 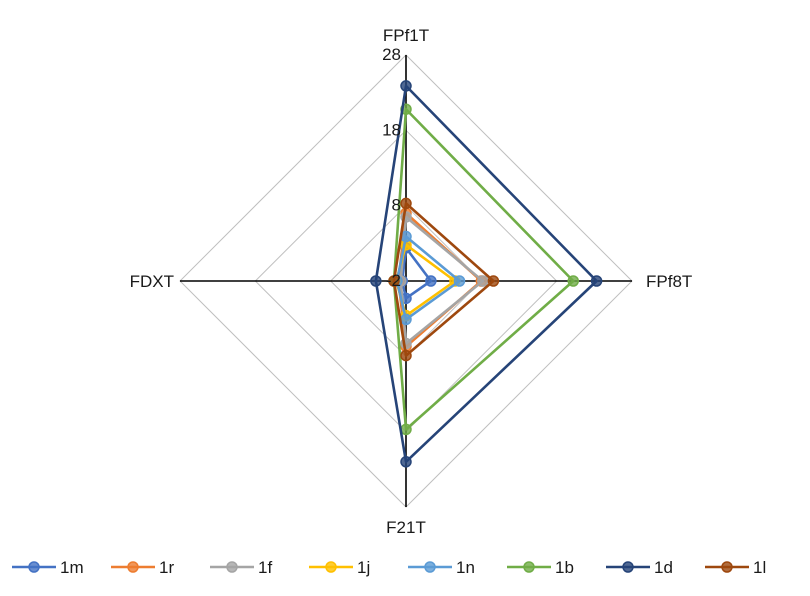 What do you see at coordinates (465, 567) in the screenshot?
I see `legend-label: 1n` at bounding box center [465, 567].